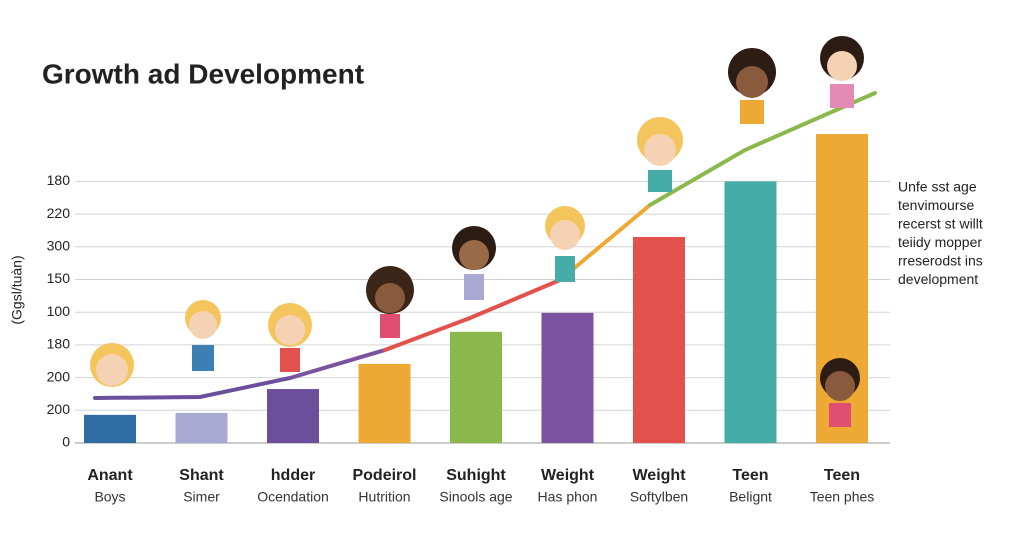 The image size is (1024, 559). I want to click on x-tick-sublabel: Ocendation, so click(293, 497).